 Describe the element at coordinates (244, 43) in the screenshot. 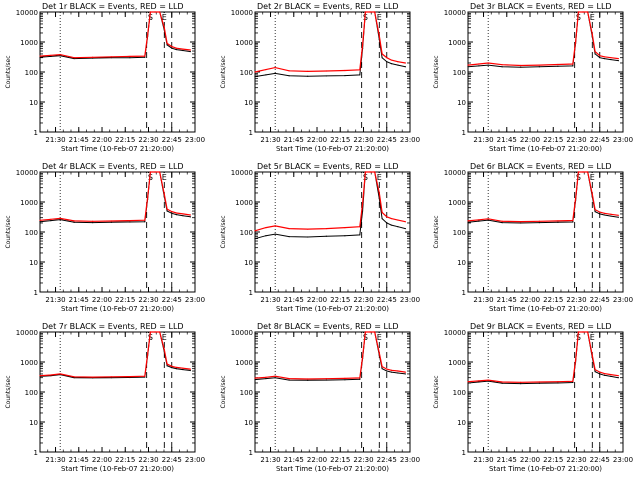

I see `y-tick-label: 1000` at that location.